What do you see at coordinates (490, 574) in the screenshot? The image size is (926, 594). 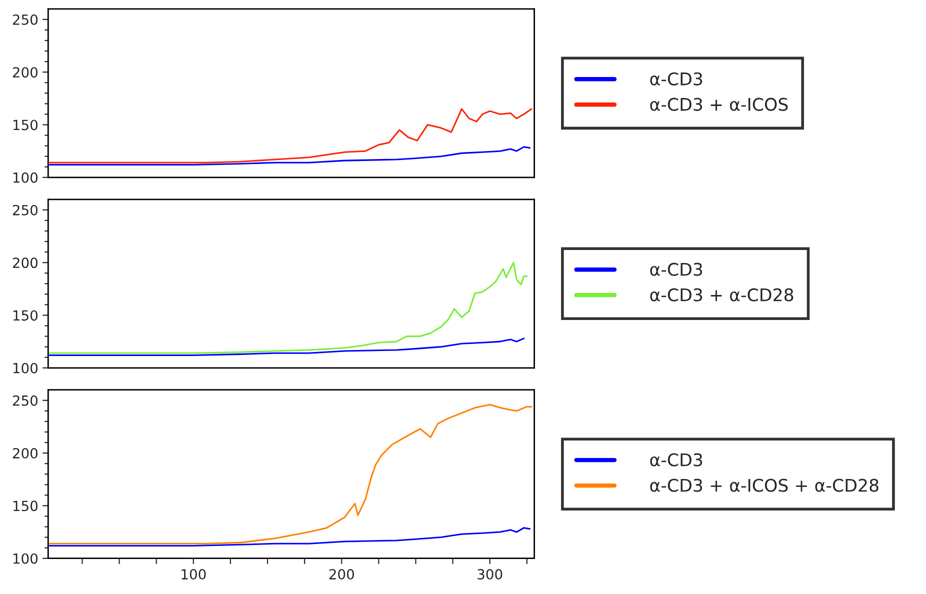 I see `x-tick-label: 300` at bounding box center [490, 574].